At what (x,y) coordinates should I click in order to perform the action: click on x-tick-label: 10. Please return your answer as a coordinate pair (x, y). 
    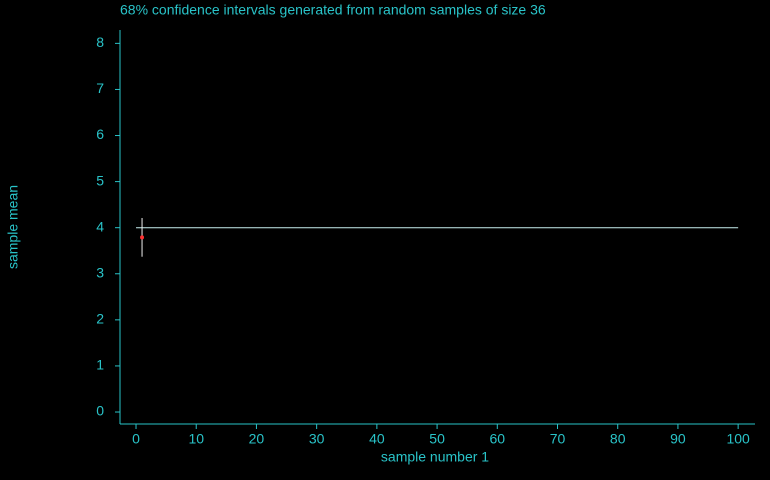
    Looking at the image, I should click on (196, 439).